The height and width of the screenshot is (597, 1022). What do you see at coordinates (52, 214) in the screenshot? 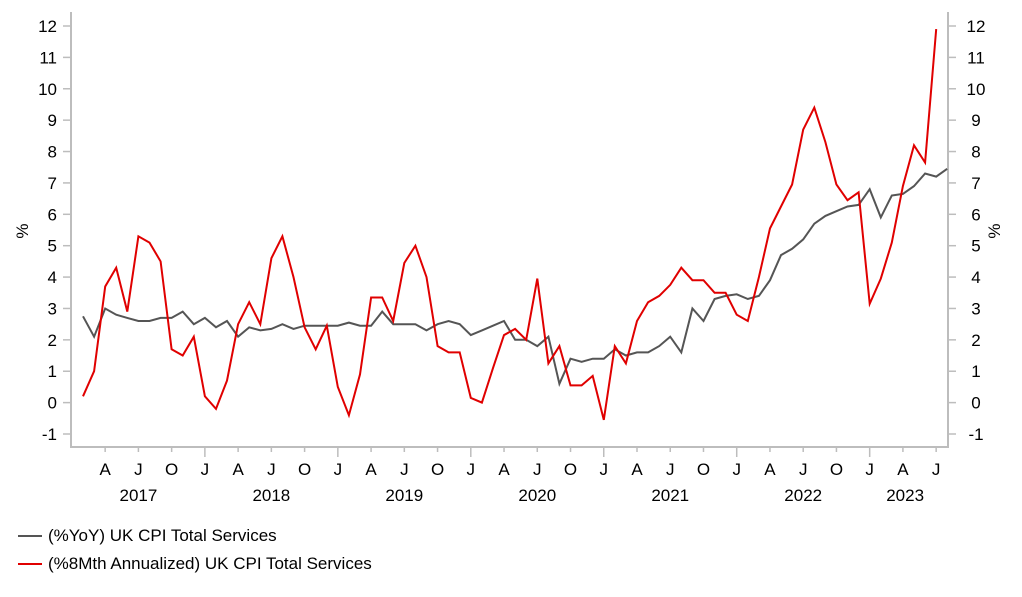
I see `y-tick-label-left: 6` at bounding box center [52, 214].